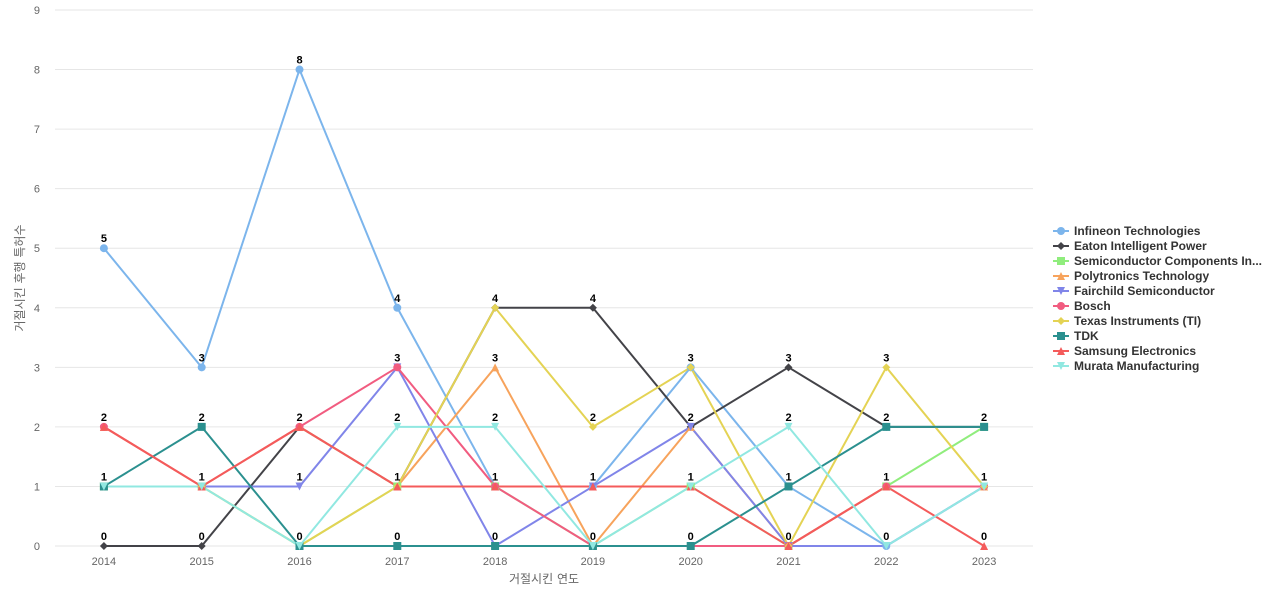  Describe the element at coordinates (37, 71) in the screenshot. I see `y-tick-label: 8` at that location.